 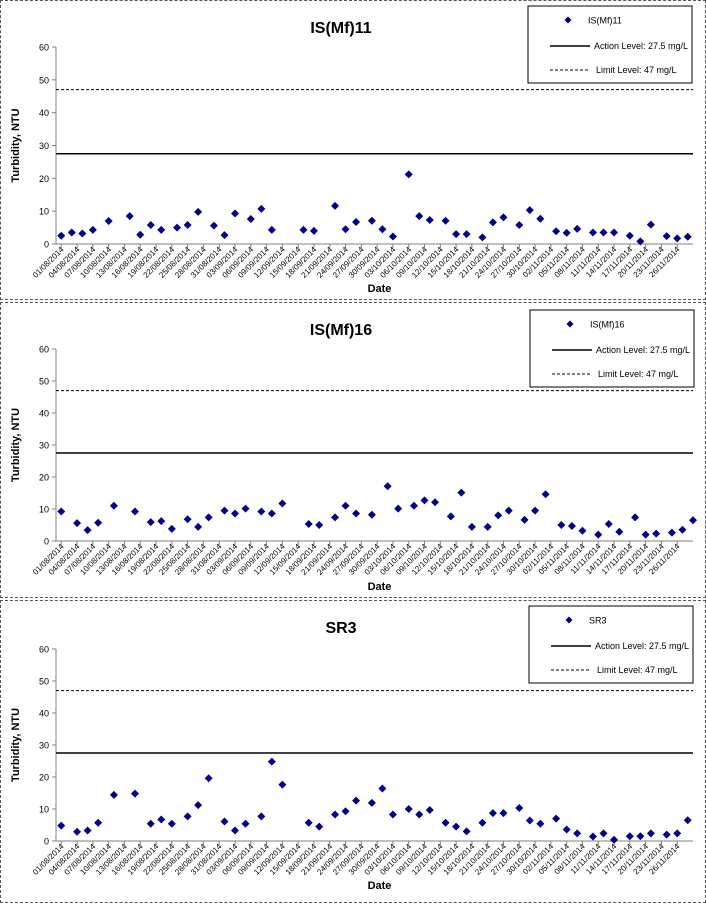 I want to click on y-tick-label: 50, so click(x=44, y=382).